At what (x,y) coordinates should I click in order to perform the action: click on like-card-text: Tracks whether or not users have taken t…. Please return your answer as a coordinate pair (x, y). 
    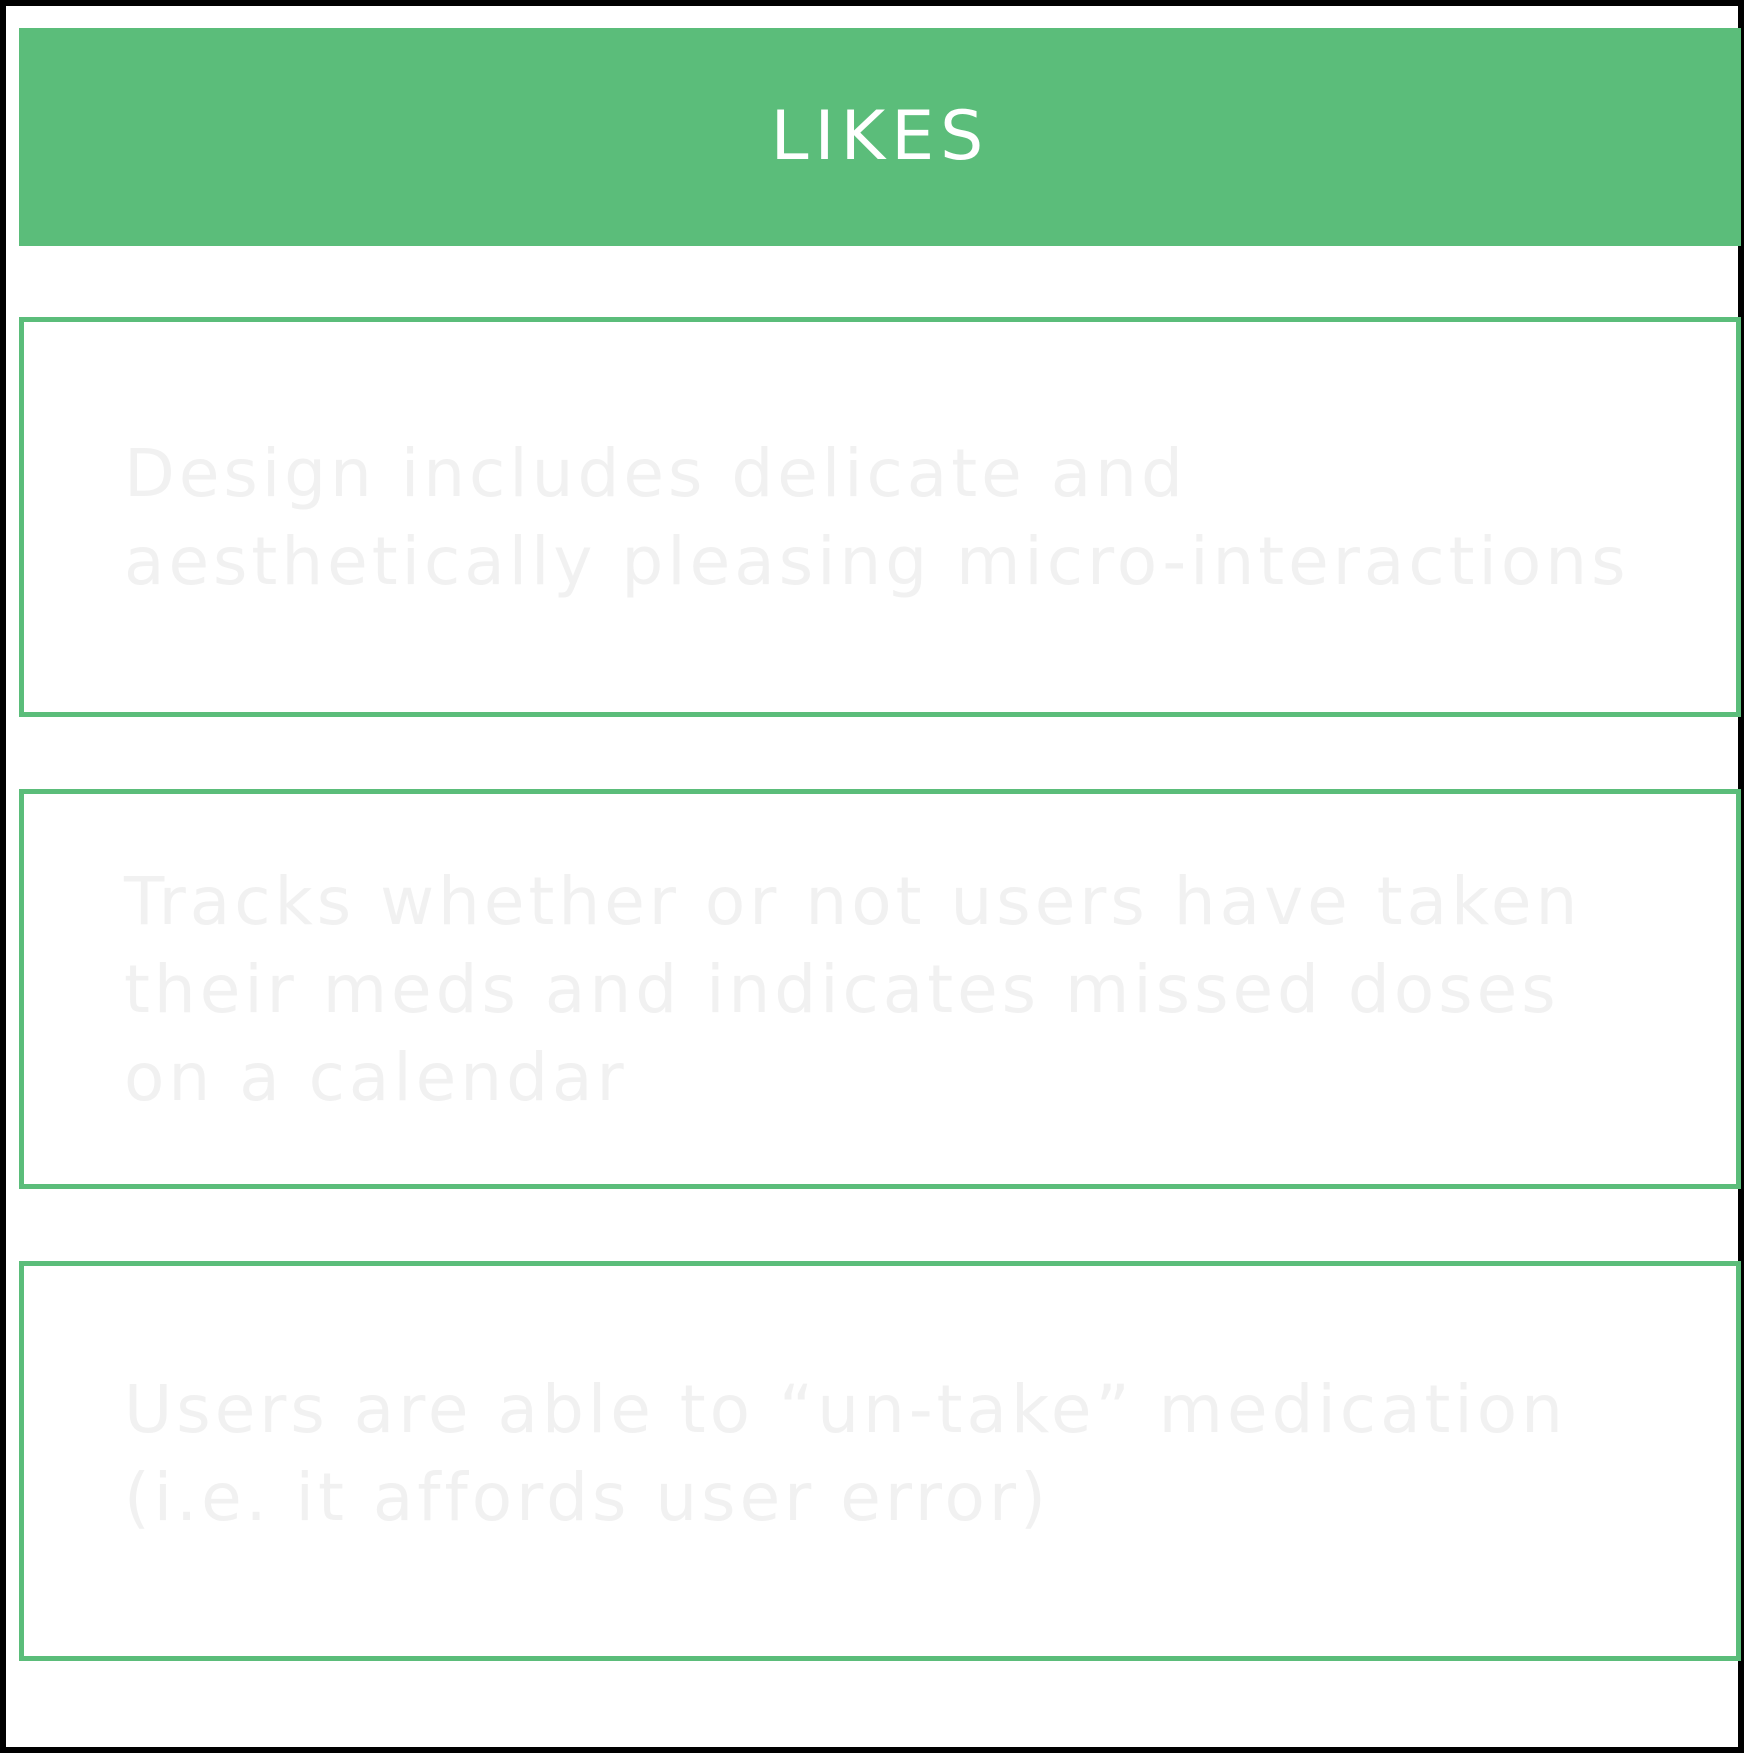
    Looking at the image, I should click on (880, 990).